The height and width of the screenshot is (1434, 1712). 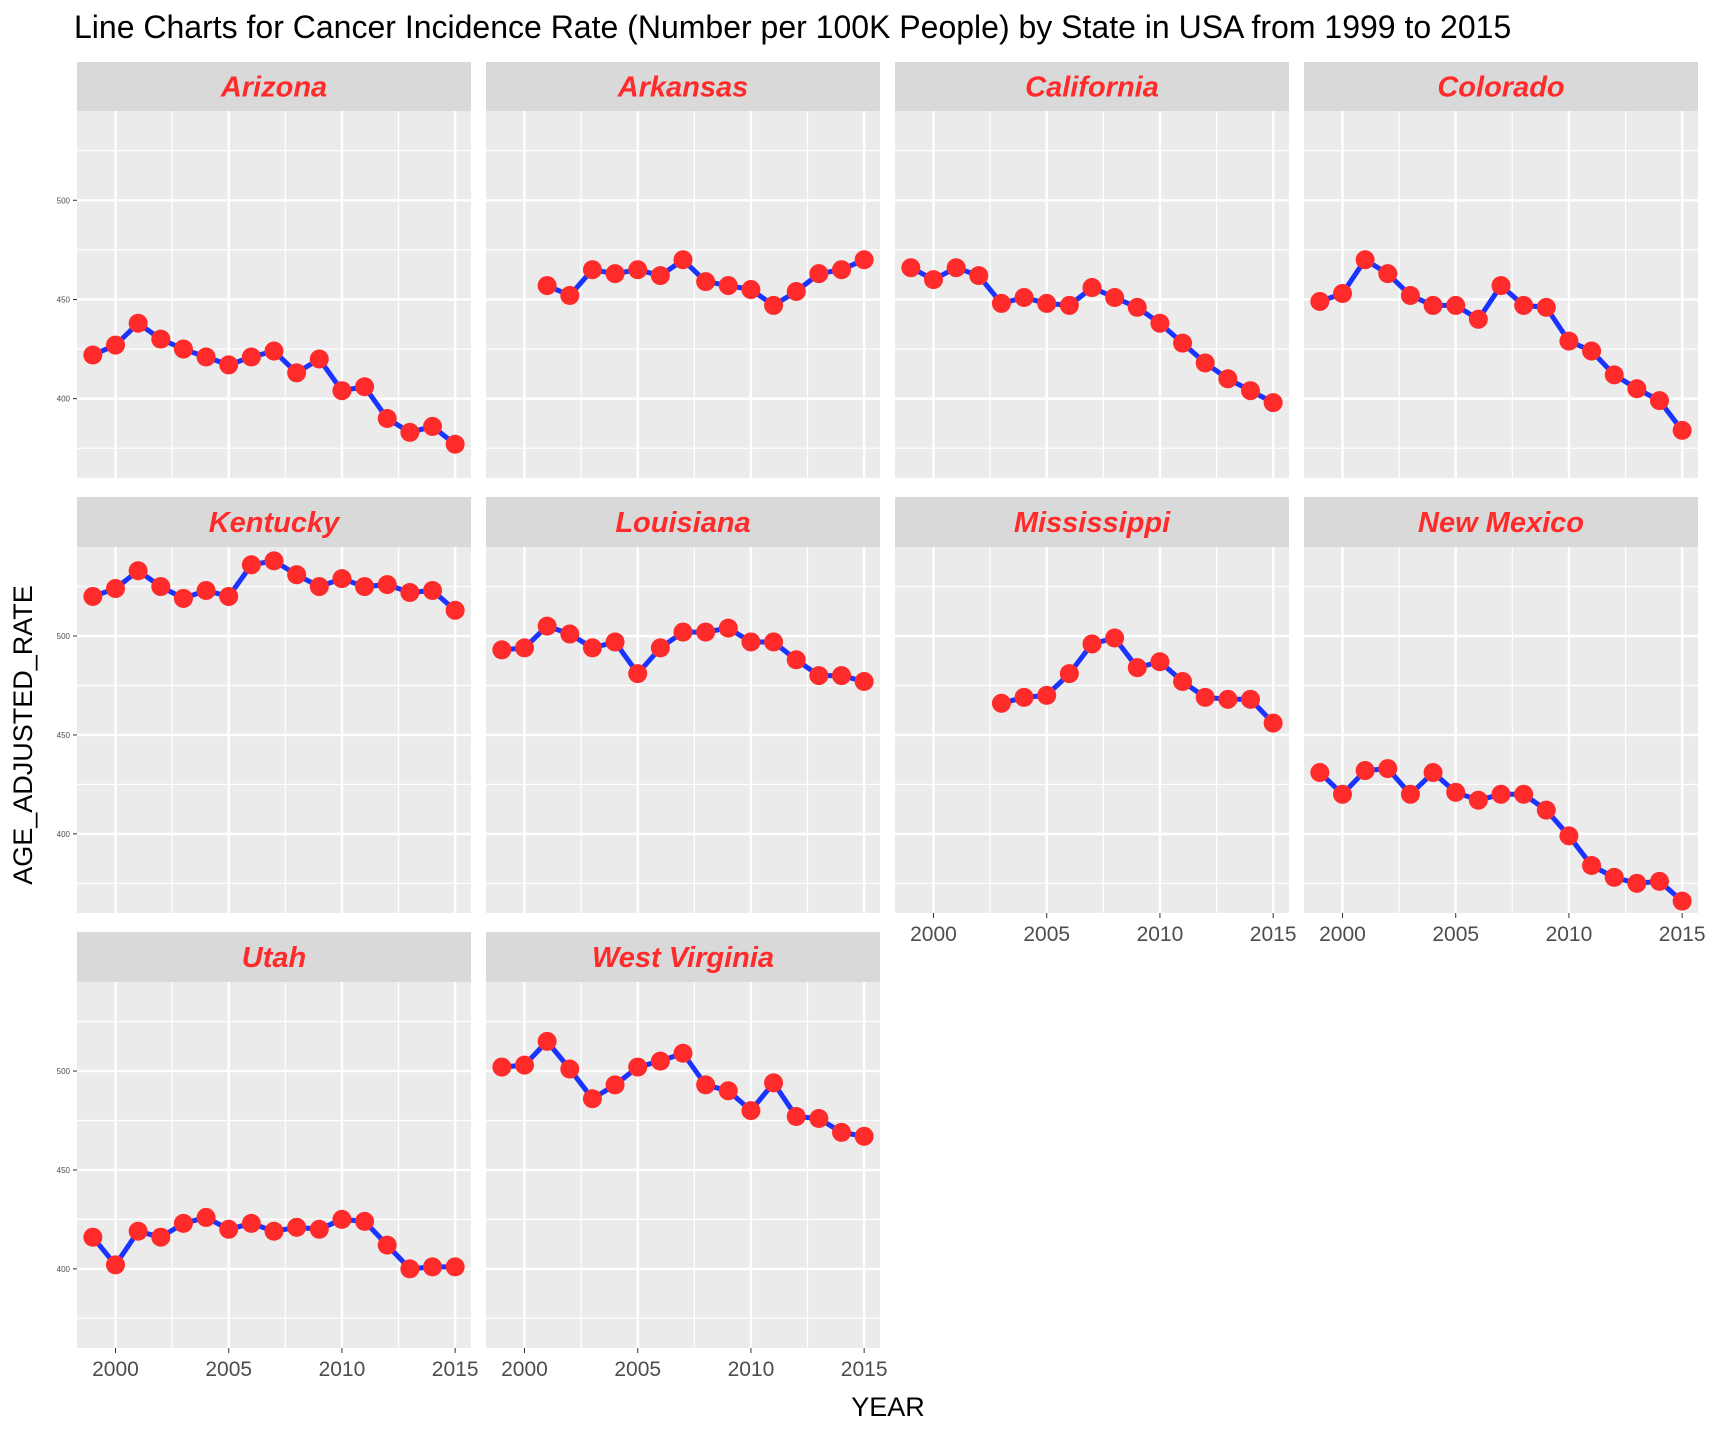 What do you see at coordinates (23, 735) in the screenshot?
I see `y-axis-title: AGE_ADJUSTED_RATE` at bounding box center [23, 735].